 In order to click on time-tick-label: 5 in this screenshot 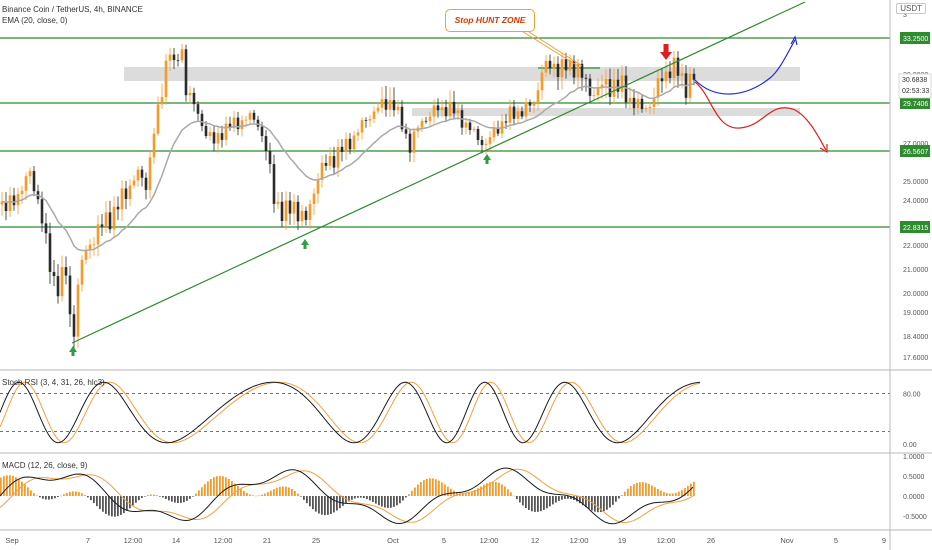, I will do `click(444, 540)`.